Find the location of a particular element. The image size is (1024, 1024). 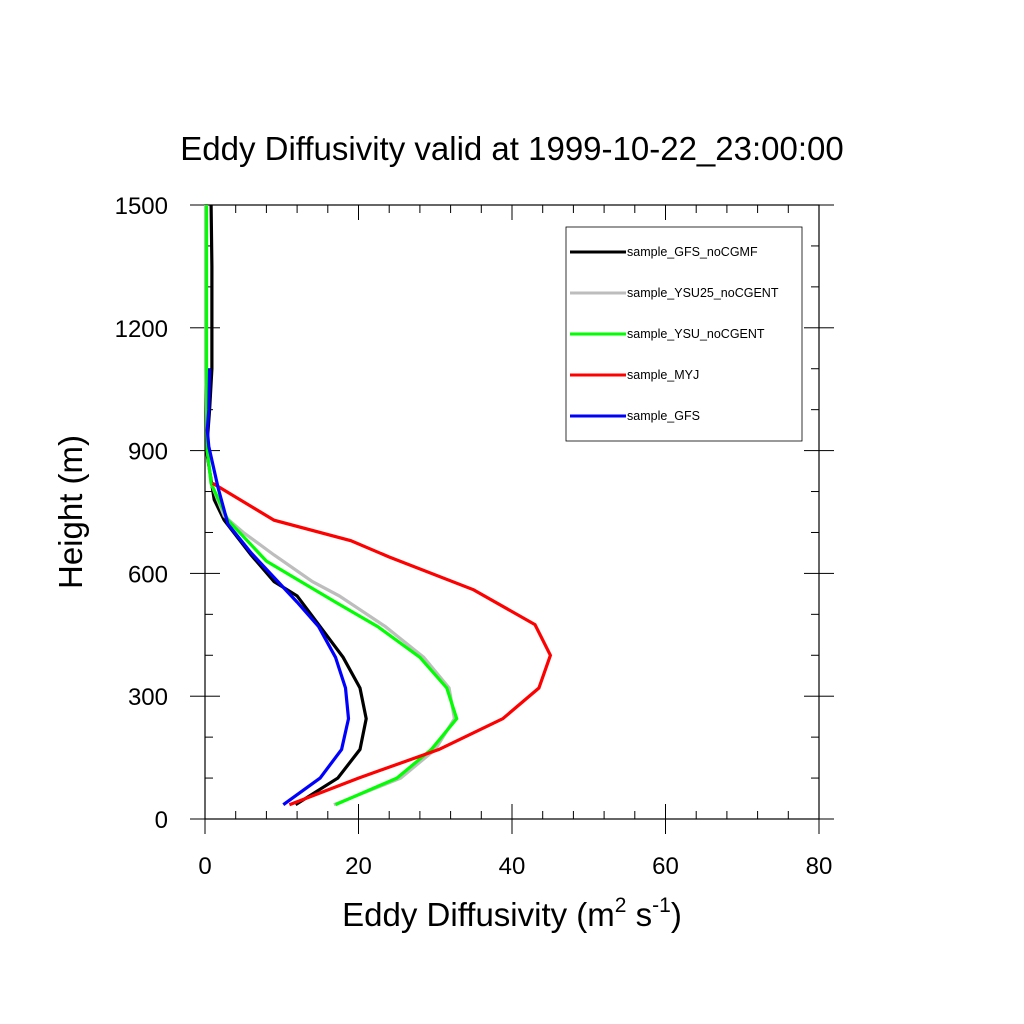

y-axis-label: Height (m) is located at coordinates (70, 512).